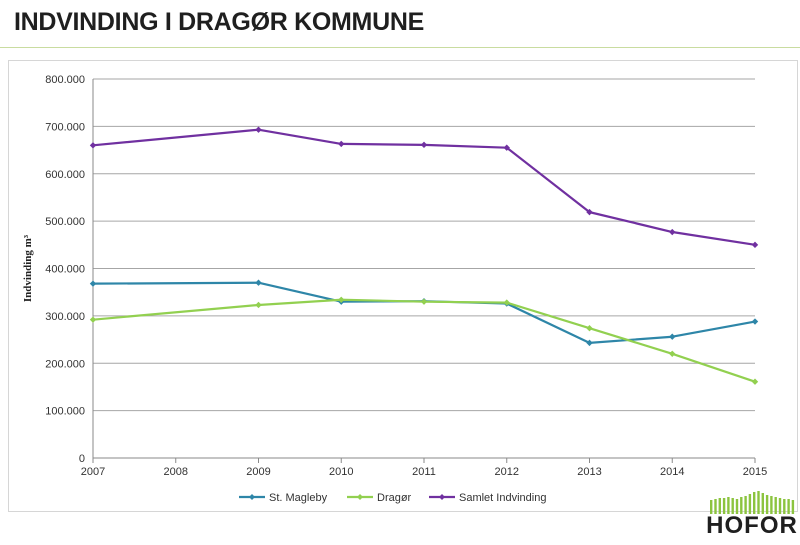  What do you see at coordinates (219, 22) in the screenshot?
I see `slide-title: INDVINDING I DRAGØR KOMMUNE` at bounding box center [219, 22].